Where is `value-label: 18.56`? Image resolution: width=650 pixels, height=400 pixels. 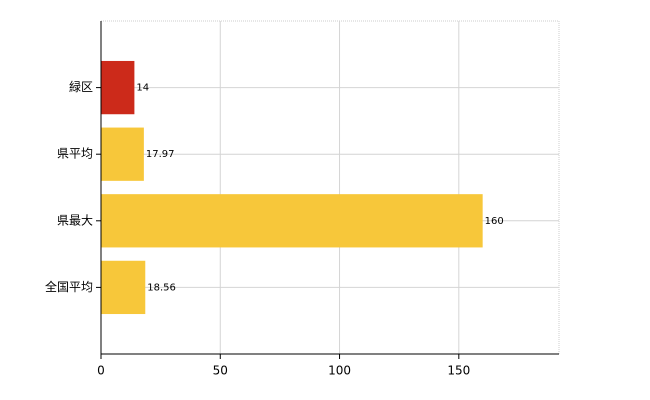 value-label: 18.56 is located at coordinates (161, 287).